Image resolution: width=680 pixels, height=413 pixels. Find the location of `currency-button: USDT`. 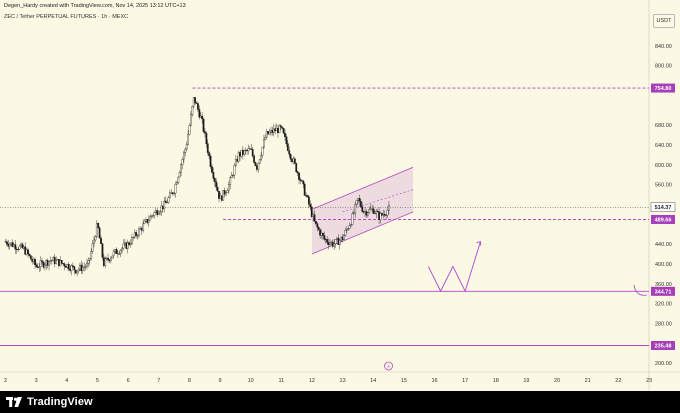

currency-button: USDT is located at coordinates (664, 21).